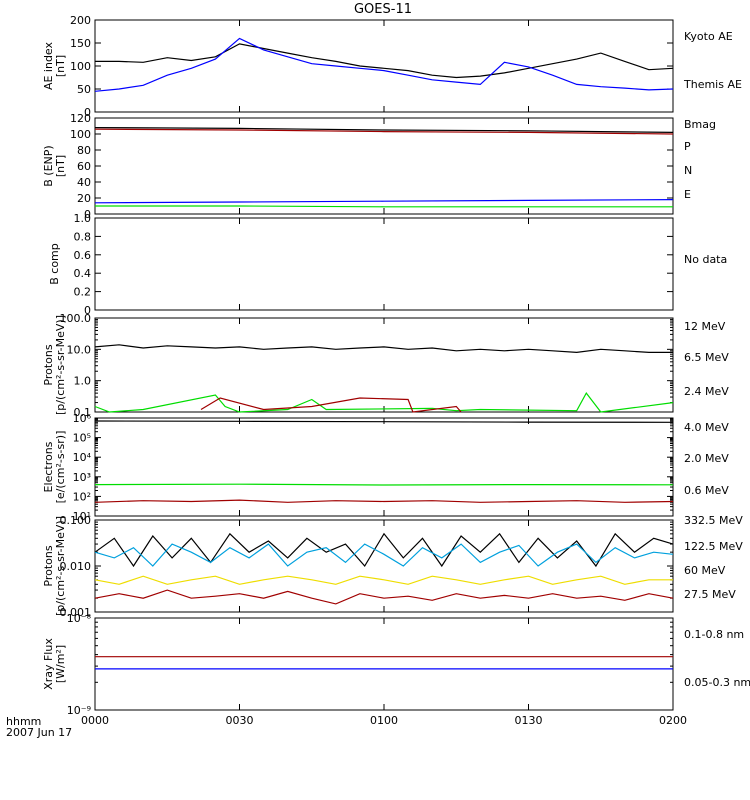  What do you see at coordinates (717, 682) in the screenshot?
I see `legend-entry: 0.05-0.3 nm` at bounding box center [717, 682].